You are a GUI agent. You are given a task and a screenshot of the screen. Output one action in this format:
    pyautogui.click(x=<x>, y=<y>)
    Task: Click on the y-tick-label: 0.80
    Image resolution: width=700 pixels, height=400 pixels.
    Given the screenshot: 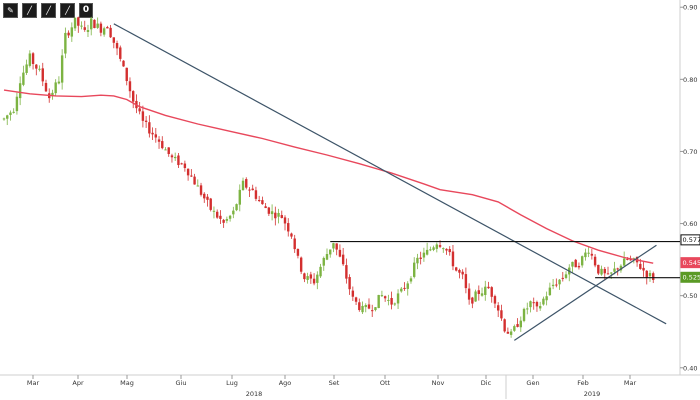 What is the action you would take?
    pyautogui.click(x=690, y=80)
    